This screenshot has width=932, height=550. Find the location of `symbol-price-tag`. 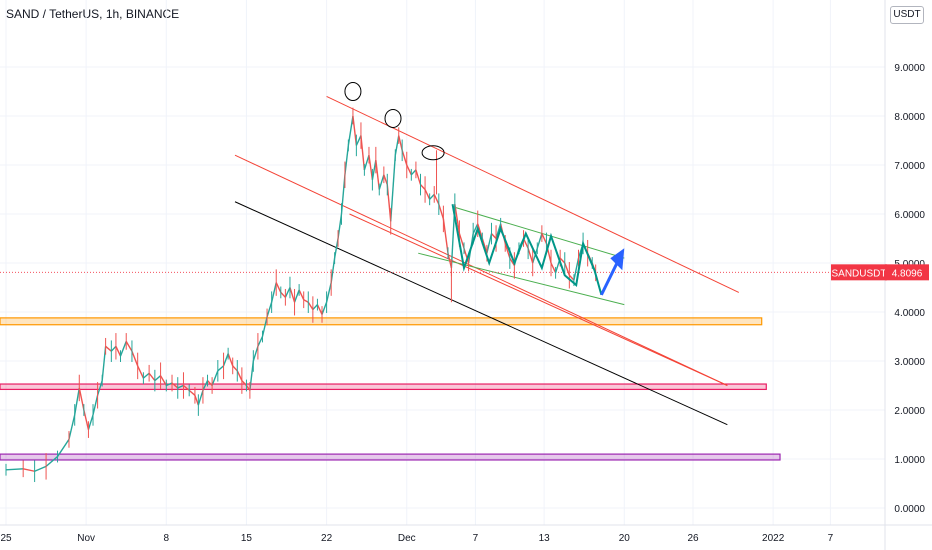

symbol-price-tag is located at coordinates (859, 272).